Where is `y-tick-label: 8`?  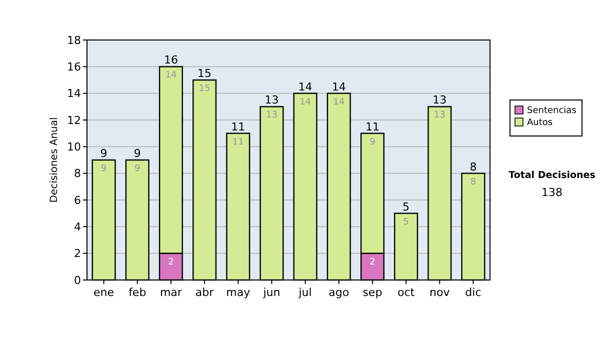
y-tick-label: 8 is located at coordinates (77, 173).